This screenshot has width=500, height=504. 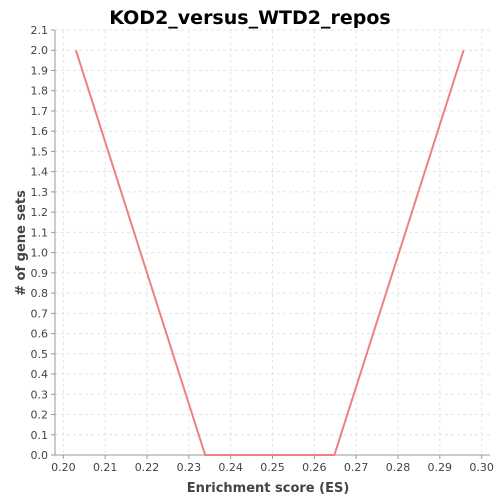 I want to click on y-tick-label: 1.0, so click(x=40, y=253).